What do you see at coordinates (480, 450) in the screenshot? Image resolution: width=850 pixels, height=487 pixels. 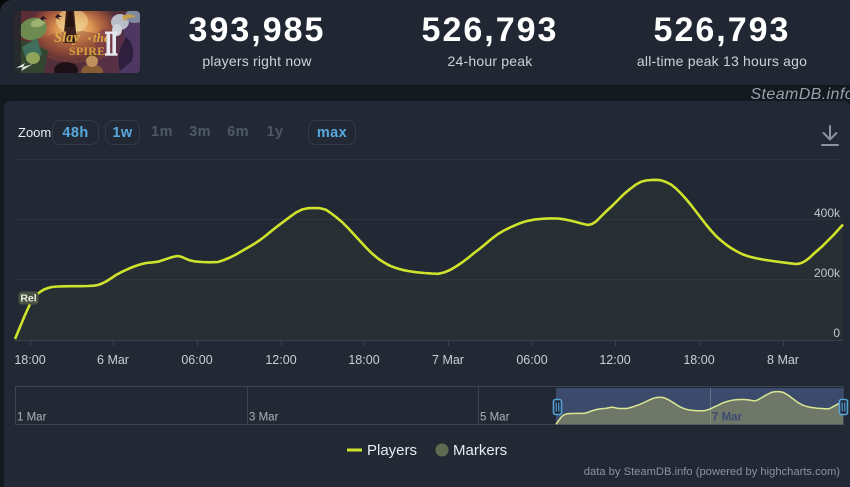 I see `svg-text: Markers` at bounding box center [480, 450].